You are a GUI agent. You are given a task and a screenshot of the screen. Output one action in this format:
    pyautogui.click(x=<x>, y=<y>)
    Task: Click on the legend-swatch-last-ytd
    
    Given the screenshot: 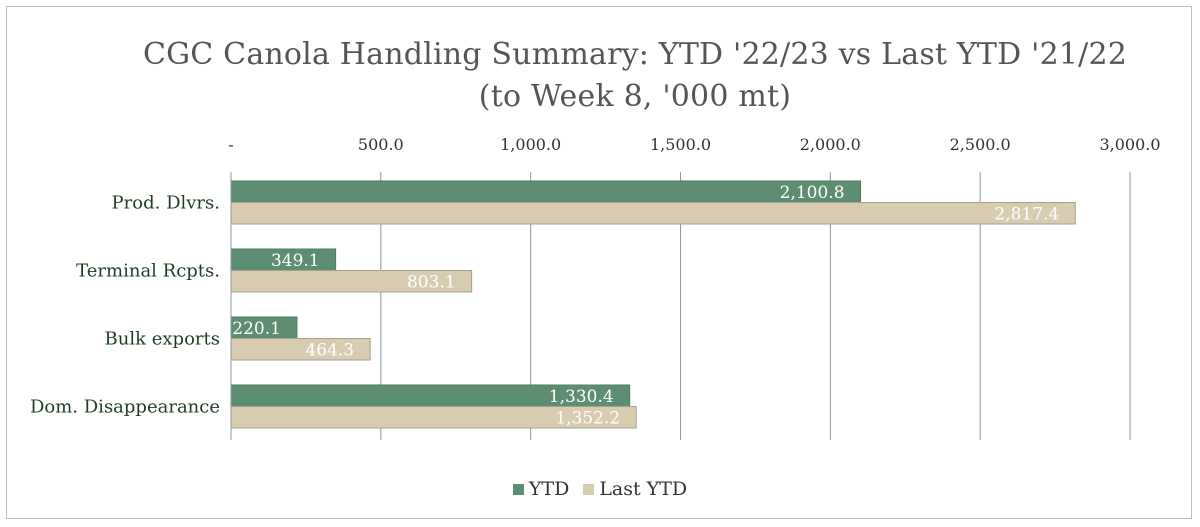 What is the action you would take?
    pyautogui.click(x=589, y=489)
    